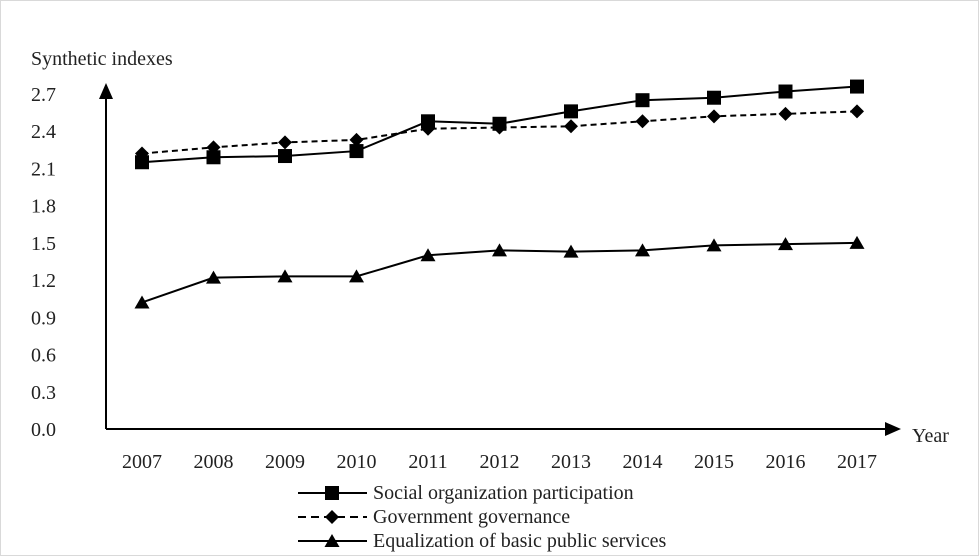  I want to click on x-tick-label: 2010, so click(357, 462).